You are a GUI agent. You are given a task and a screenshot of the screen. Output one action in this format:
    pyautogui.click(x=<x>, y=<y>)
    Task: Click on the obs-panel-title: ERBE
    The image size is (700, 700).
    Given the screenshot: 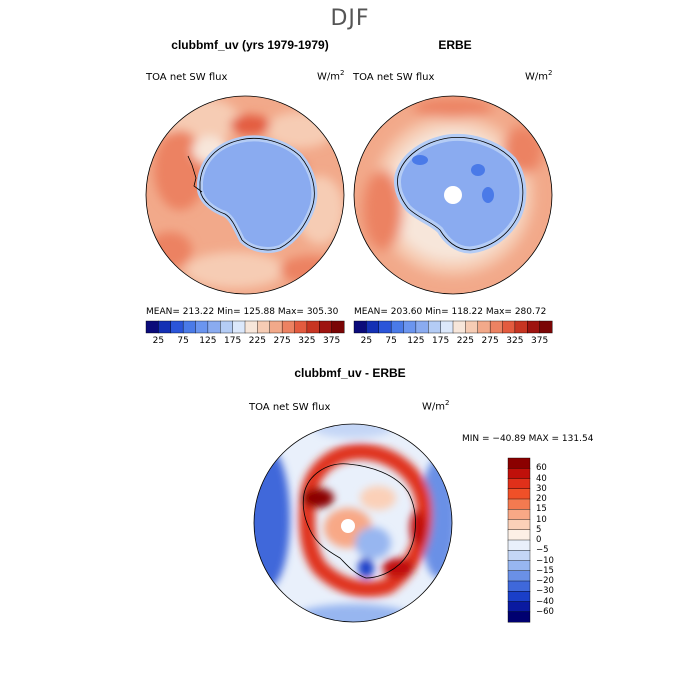 What is the action you would take?
    pyautogui.click(x=455, y=45)
    